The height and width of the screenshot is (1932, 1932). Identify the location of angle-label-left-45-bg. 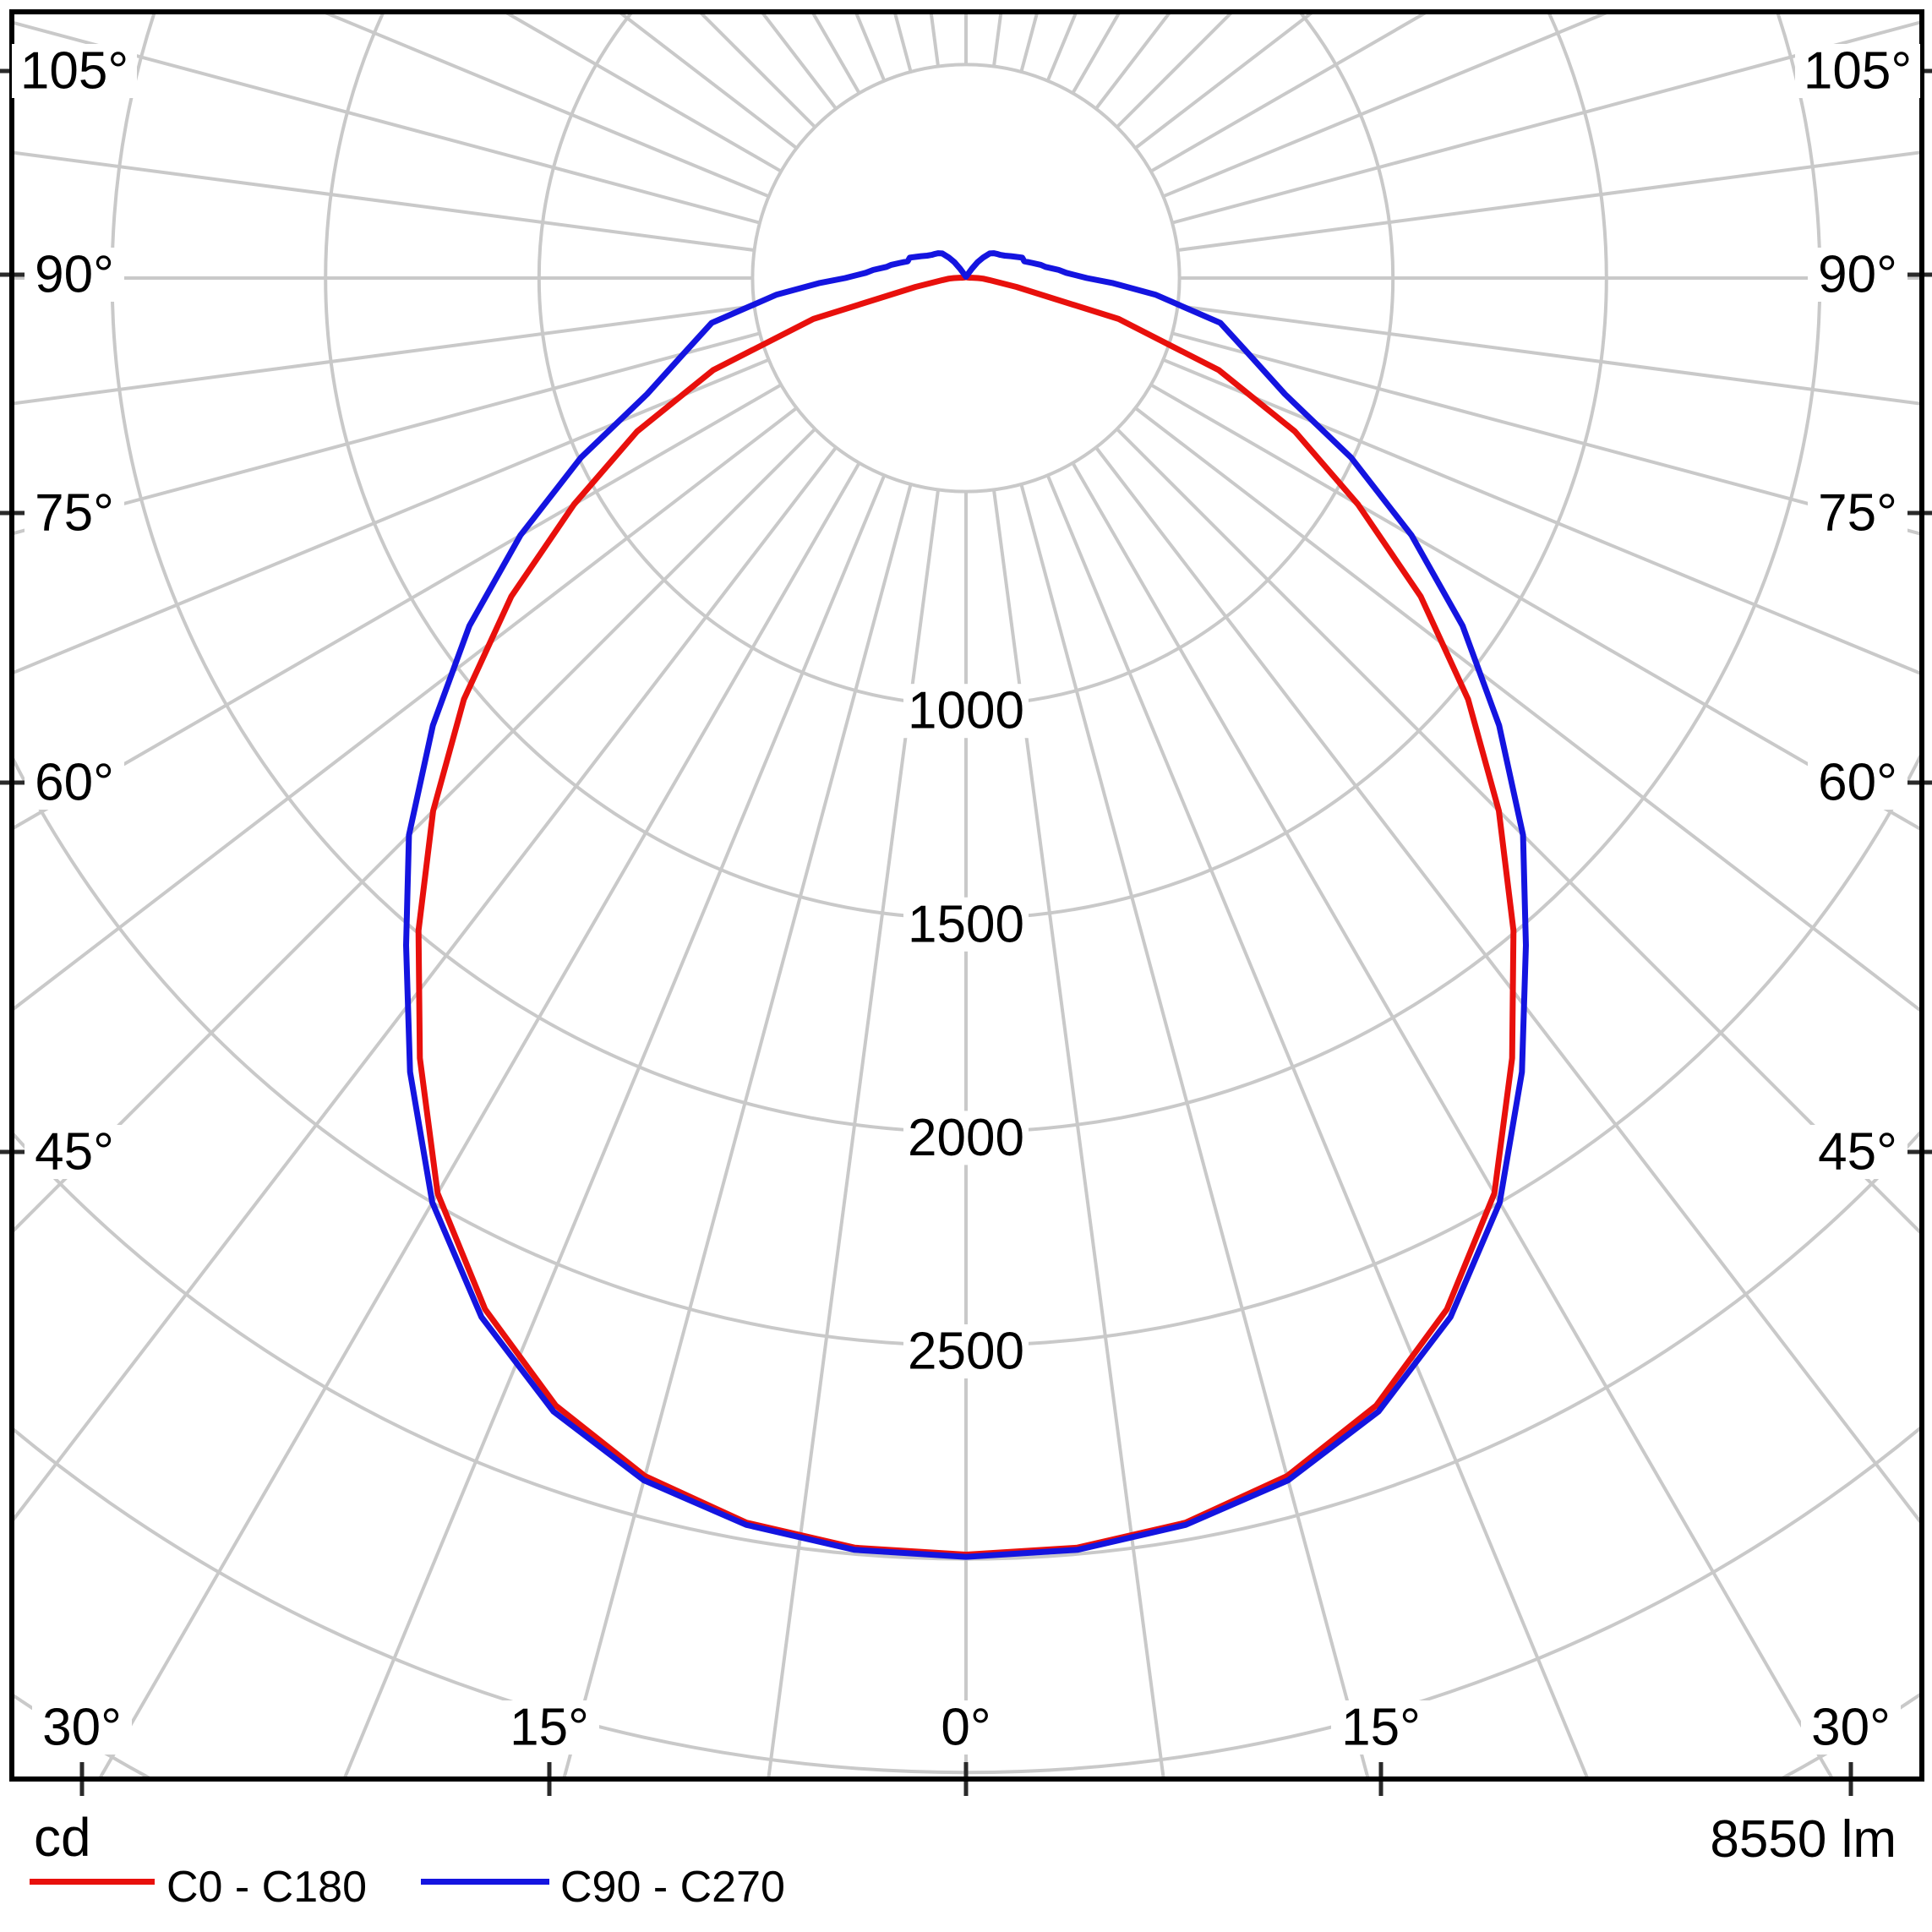
(74, 1152).